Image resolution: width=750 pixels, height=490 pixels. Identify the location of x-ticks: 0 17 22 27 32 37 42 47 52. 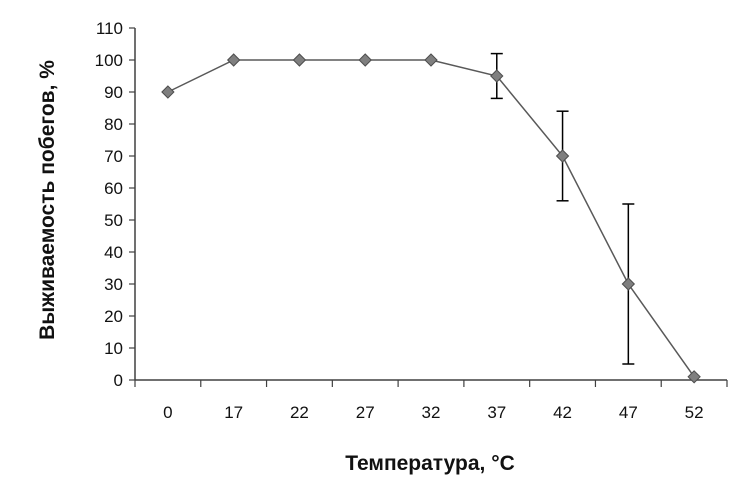
(431, 401).